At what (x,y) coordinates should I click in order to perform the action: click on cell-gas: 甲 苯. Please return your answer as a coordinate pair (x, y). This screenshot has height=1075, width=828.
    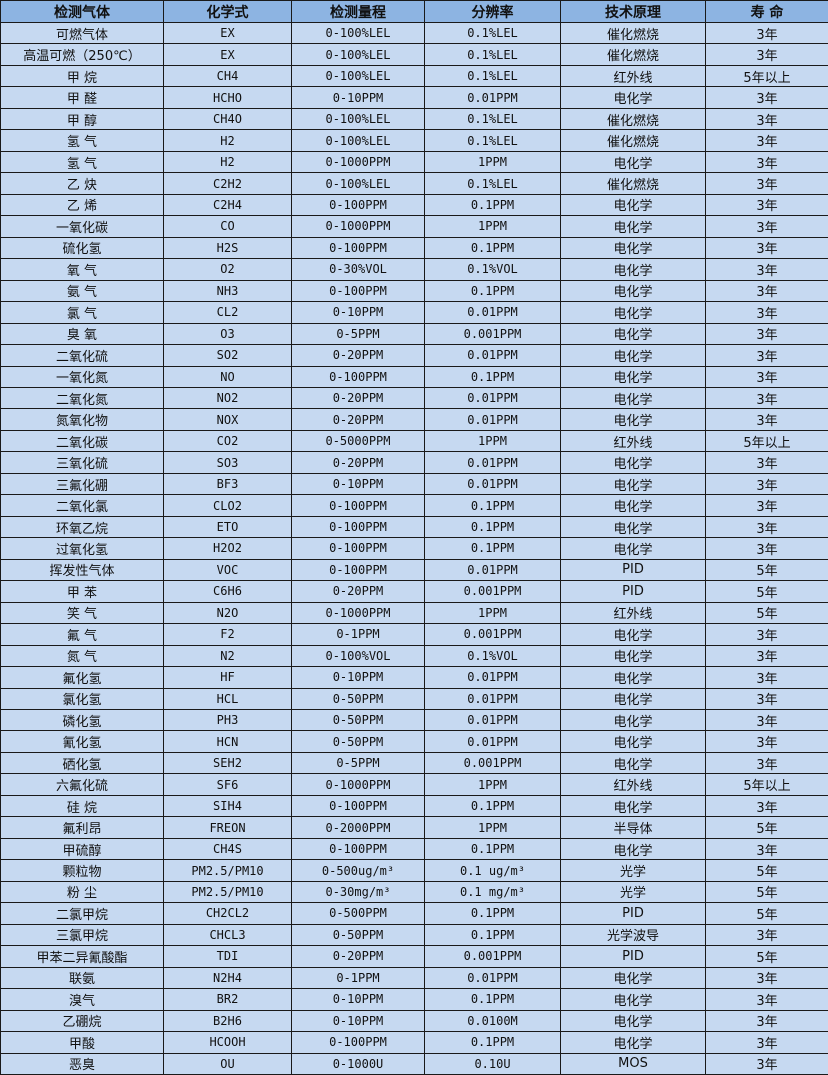
    Looking at the image, I should click on (82, 591).